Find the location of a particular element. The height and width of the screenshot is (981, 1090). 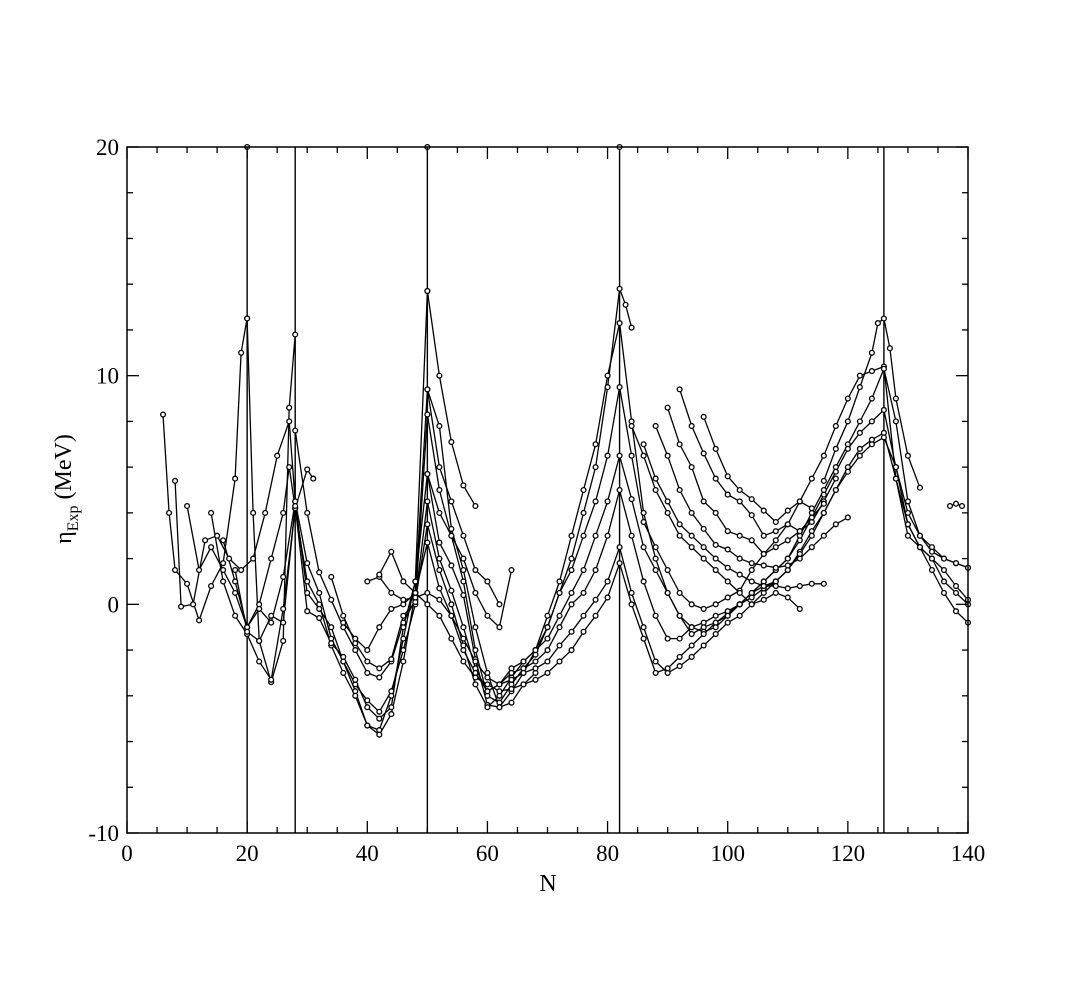

x-tick-label: 140 is located at coordinates (968, 853).